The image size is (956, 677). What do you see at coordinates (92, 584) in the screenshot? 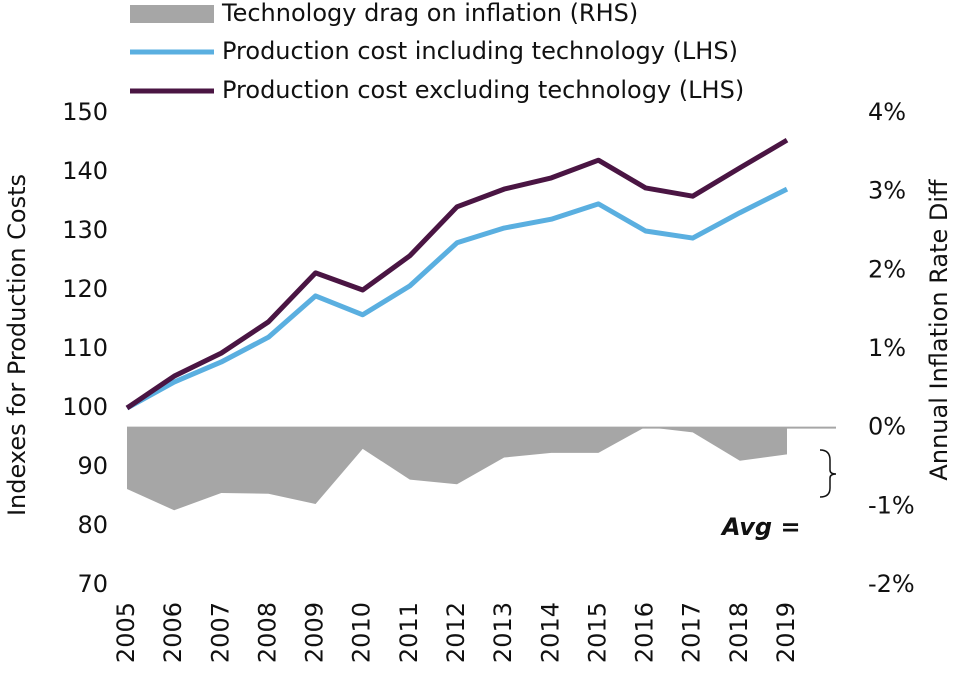
I see `y-tick-label: 70` at bounding box center [92, 584].